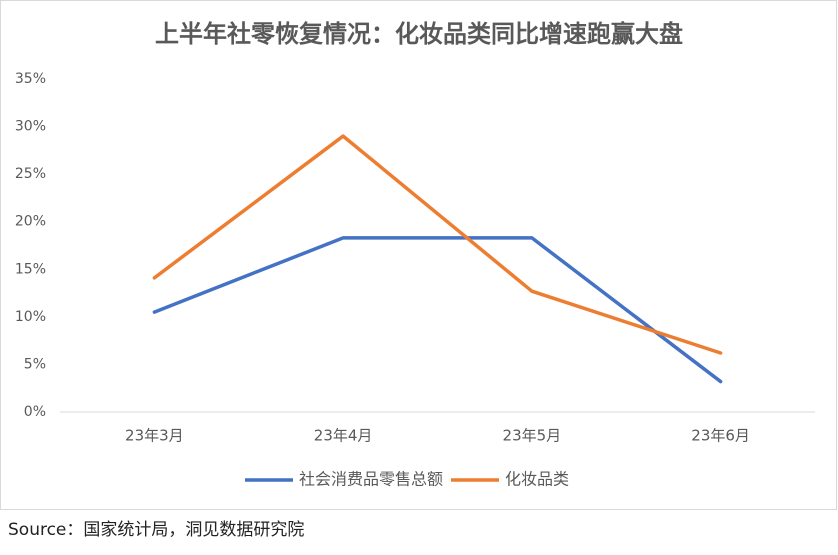 The height and width of the screenshot is (555, 838). Describe the element at coordinates (532, 436) in the screenshot. I see `x-tick-label: 23年5月` at that location.